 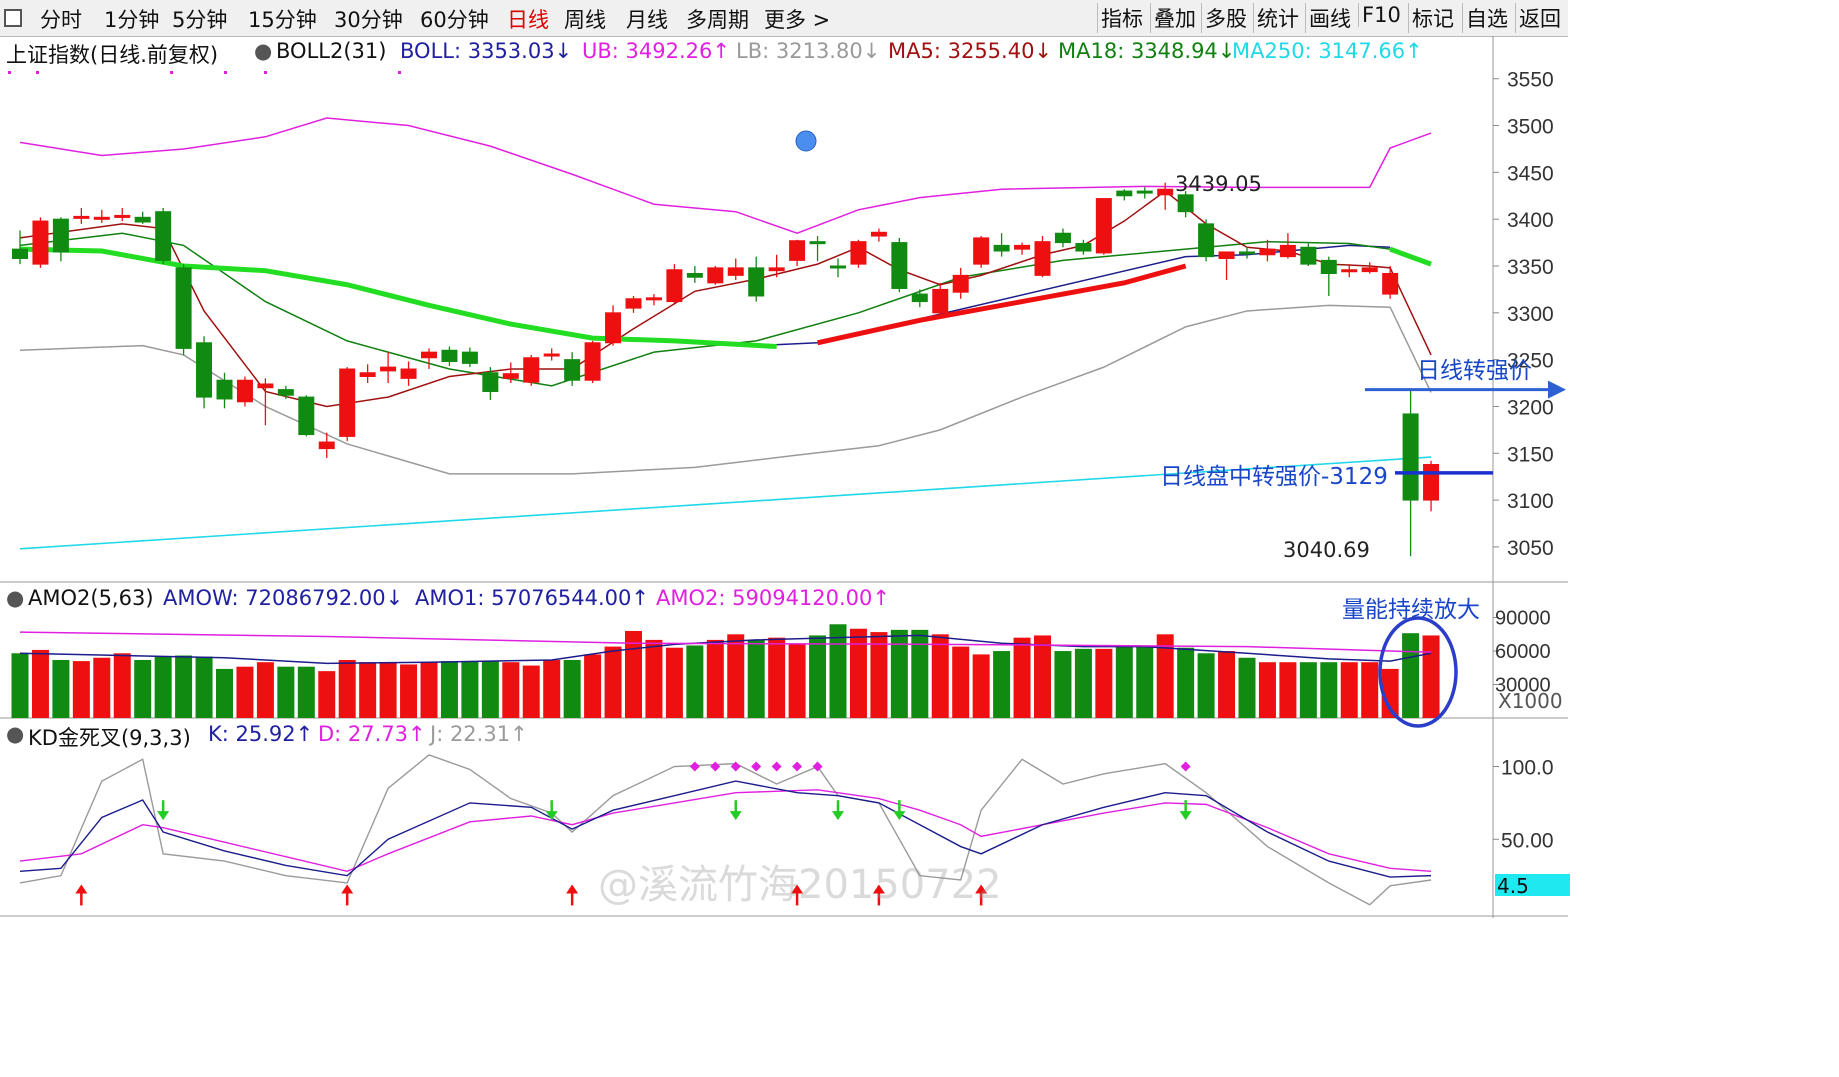 What do you see at coordinates (1121, 18) in the screenshot?
I see `toolbar-button-0: 指标` at bounding box center [1121, 18].